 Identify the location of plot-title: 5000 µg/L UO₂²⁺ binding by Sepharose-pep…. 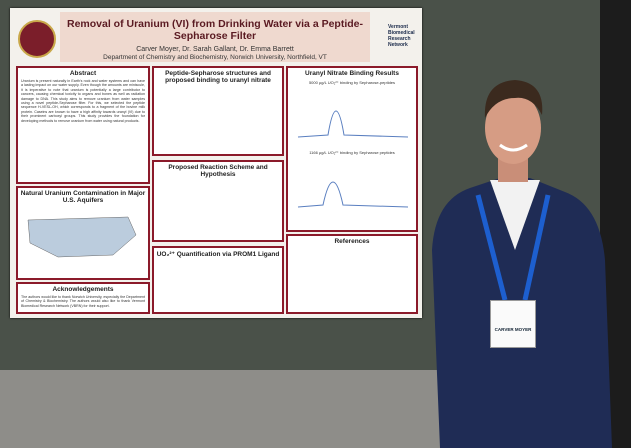
(352, 82).